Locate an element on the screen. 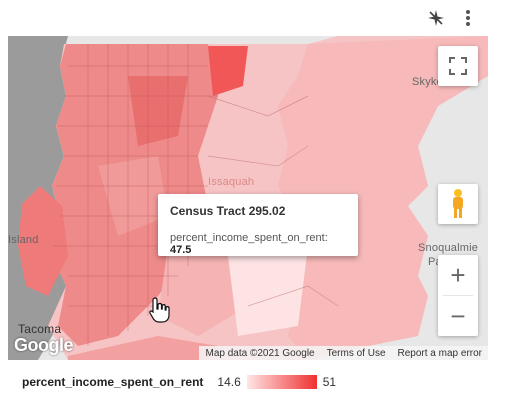 This screenshot has width=514, height=405. place-label-island: Island is located at coordinates (23, 240).